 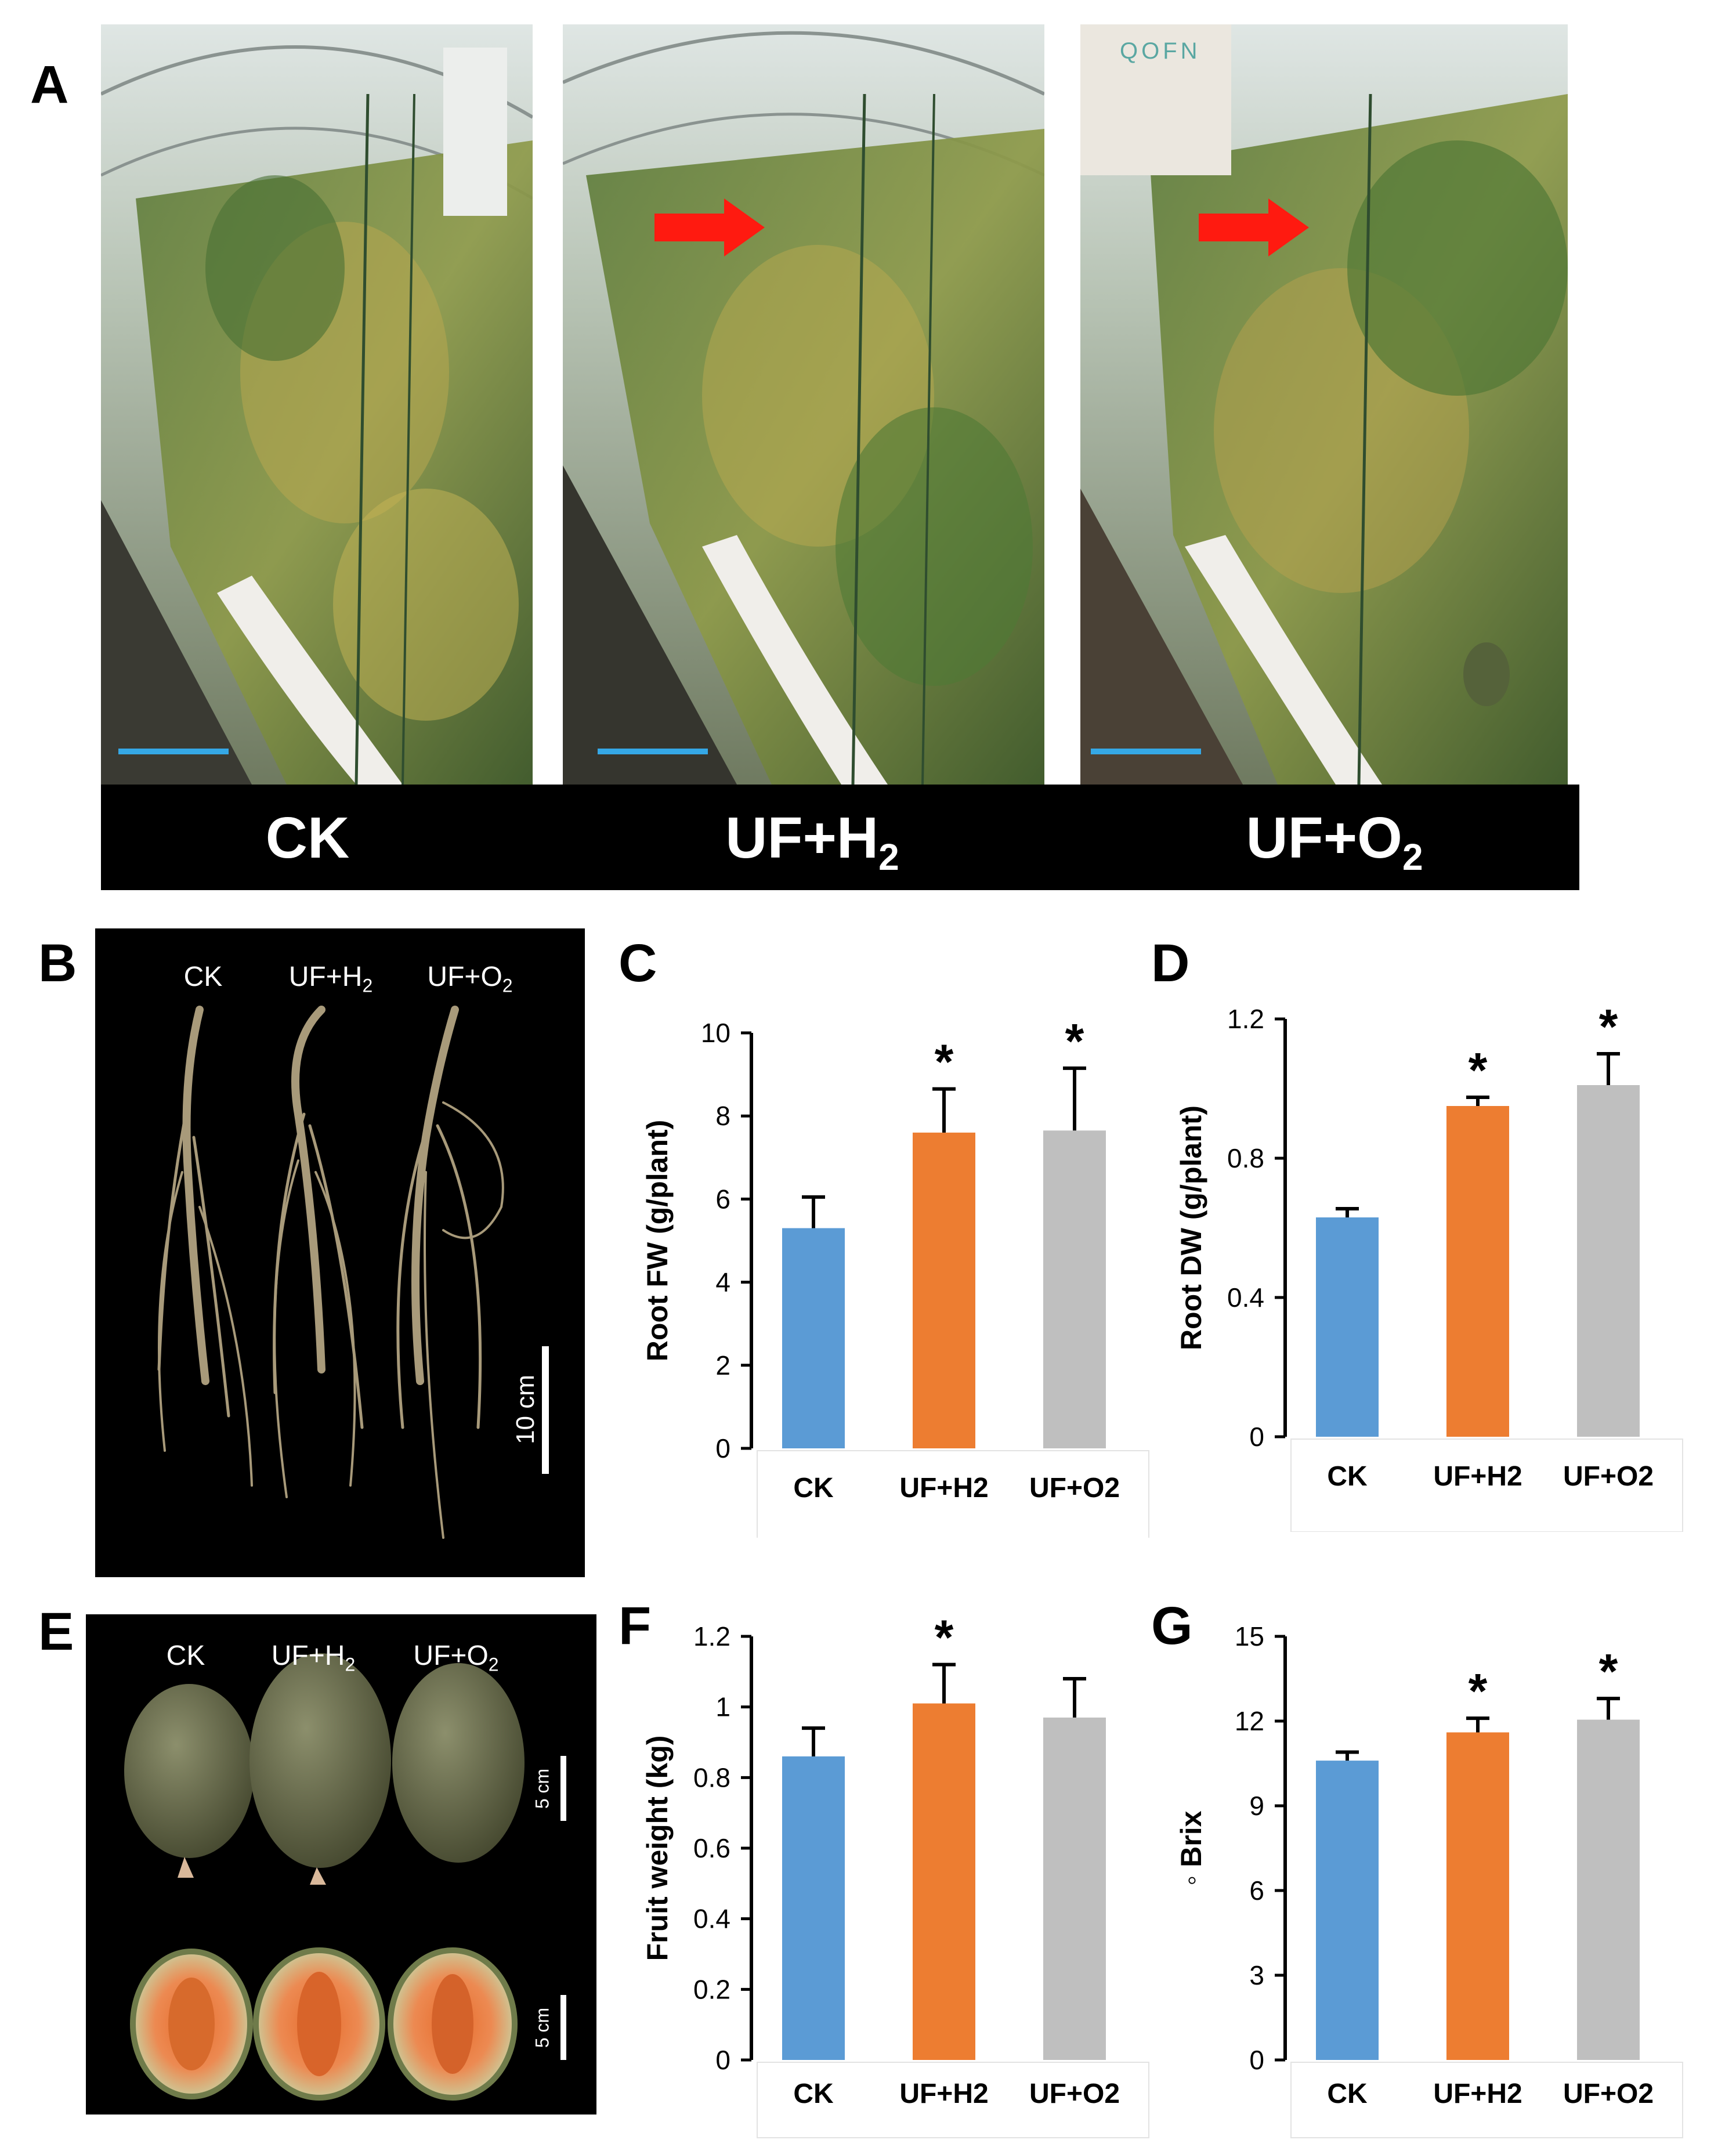 I want to click on y-tick-label: 15, so click(x=1249, y=1636).